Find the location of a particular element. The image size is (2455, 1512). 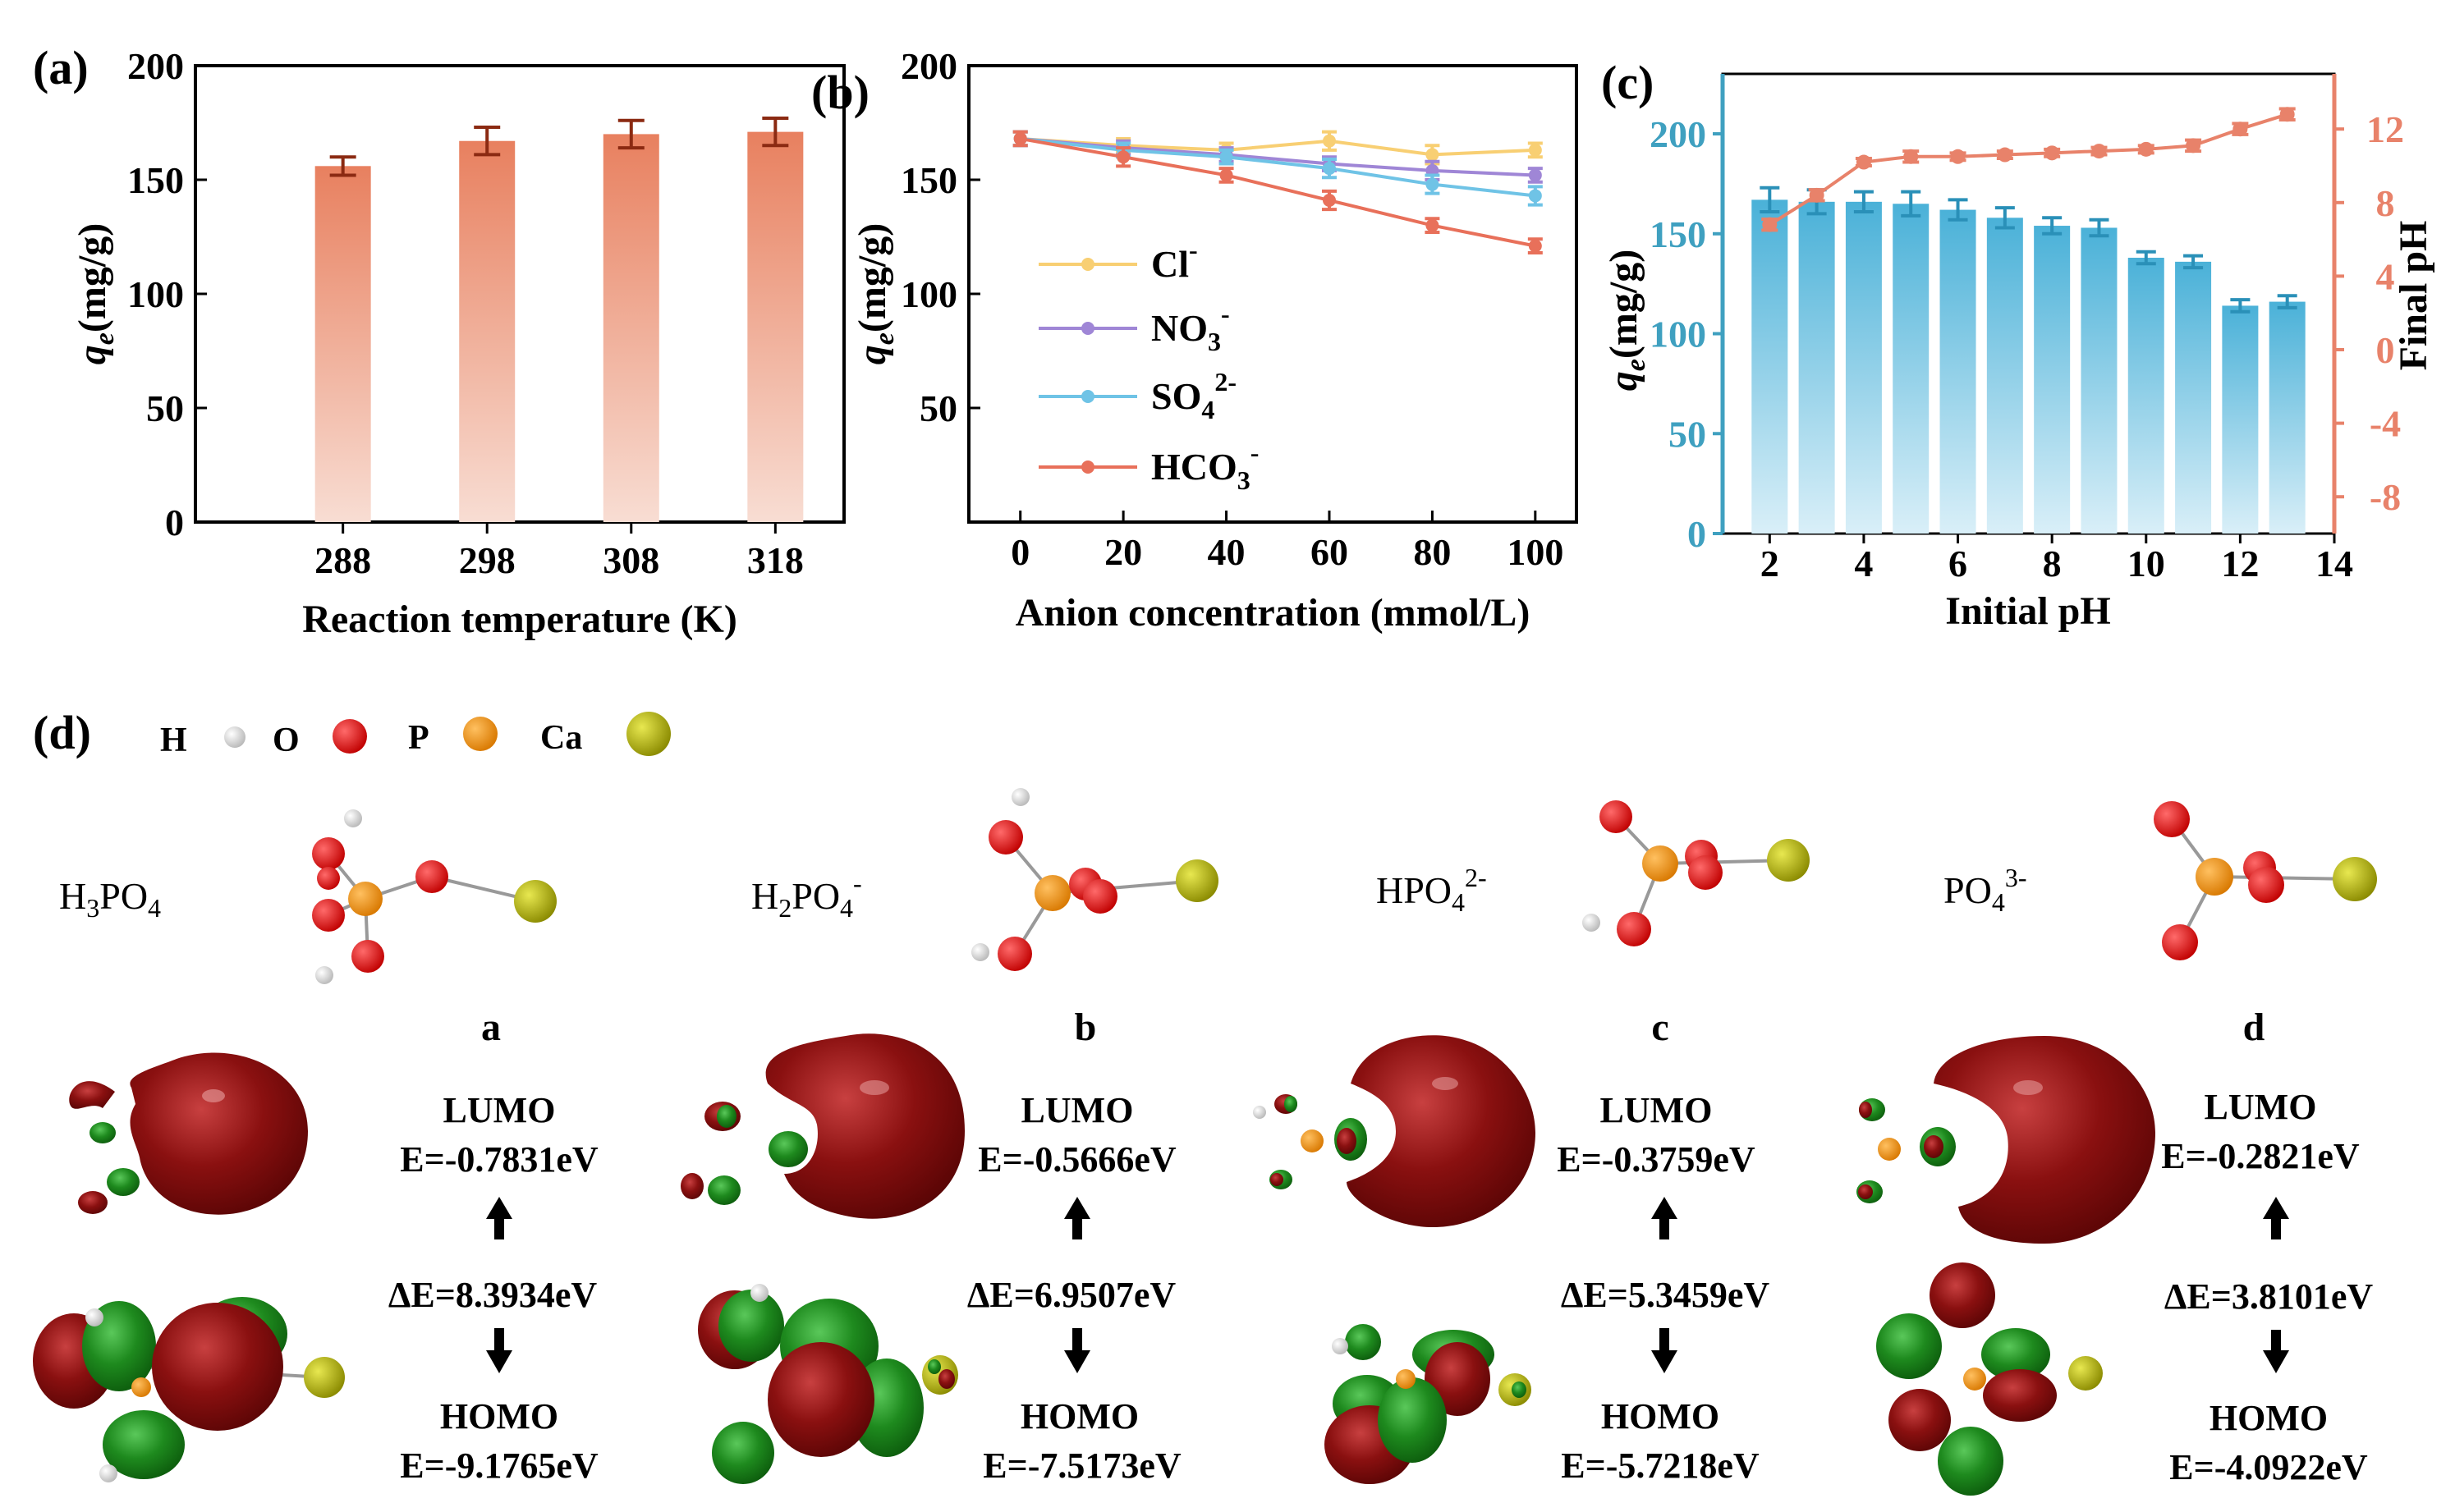

panel-c-y-axis-title: qe(mg/g) is located at coordinates (1626, 320).